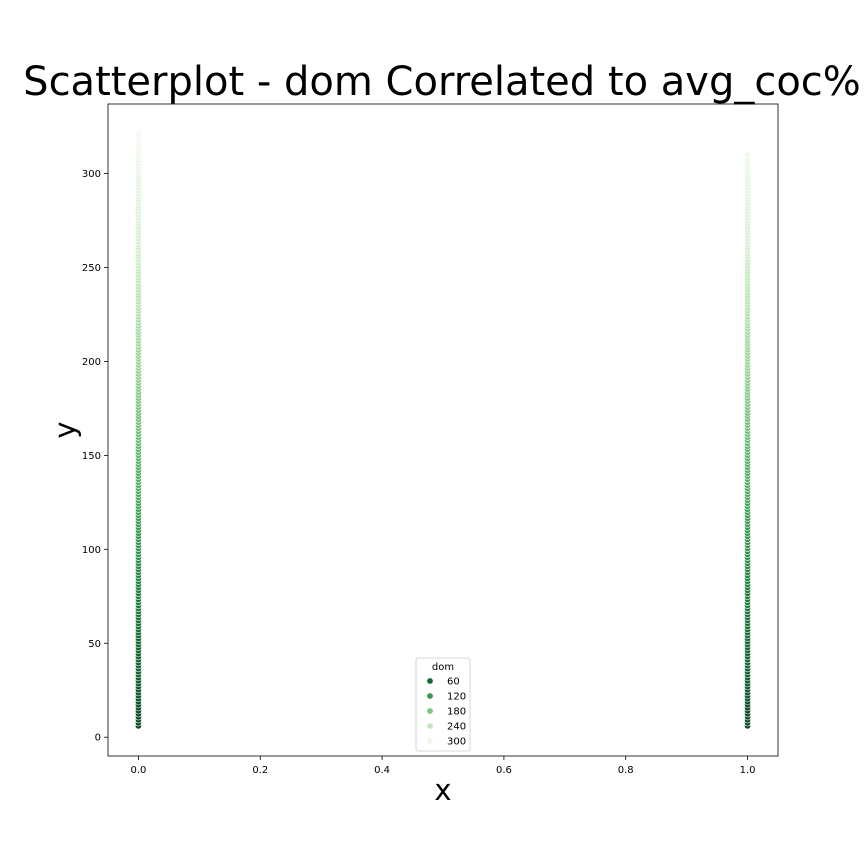 This screenshot has height=864, width=864. Describe the element at coordinates (91, 456) in the screenshot. I see `y-tick-label: 150` at that location.